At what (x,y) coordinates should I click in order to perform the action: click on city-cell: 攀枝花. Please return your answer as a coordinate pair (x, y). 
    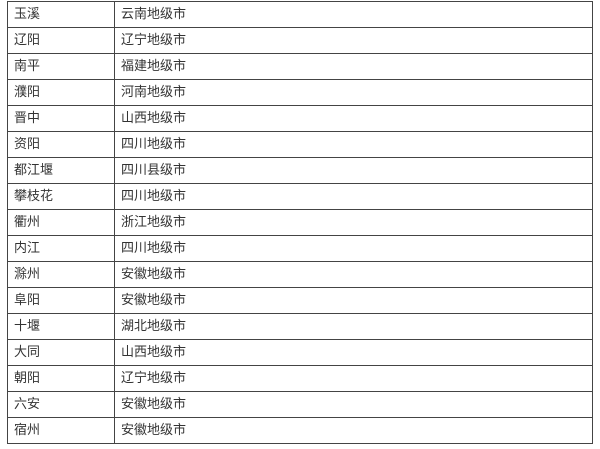
    Looking at the image, I should click on (61, 196).